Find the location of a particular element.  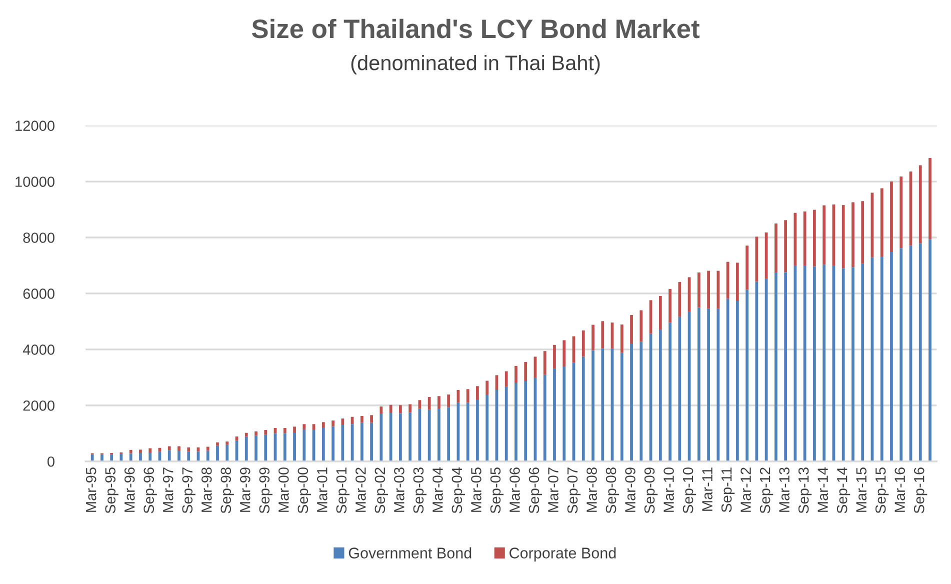

x-tick-label: Mar-15 is located at coordinates (861, 490).